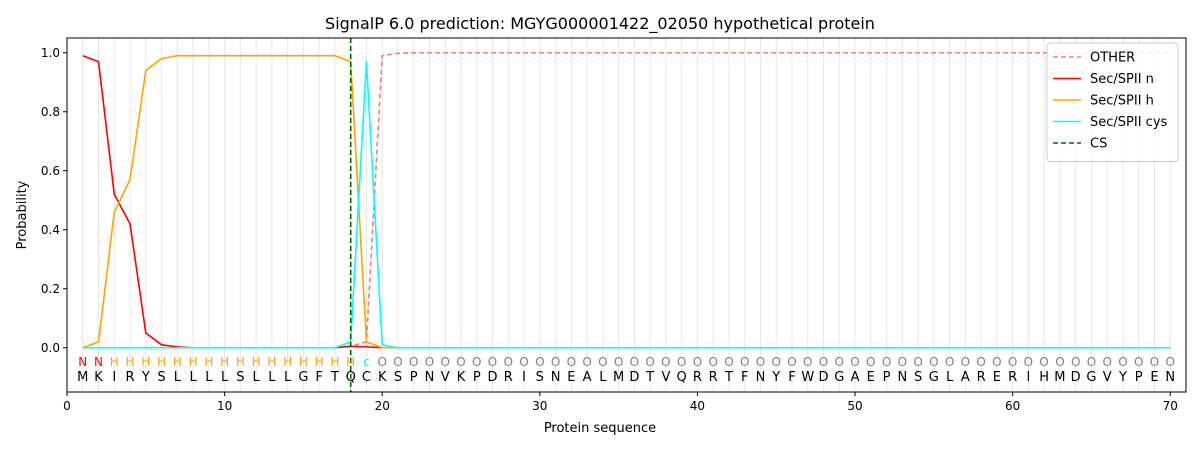 The width and height of the screenshot is (1200, 450). Describe the element at coordinates (571, 377) in the screenshot. I see `residue-letter: E` at that location.